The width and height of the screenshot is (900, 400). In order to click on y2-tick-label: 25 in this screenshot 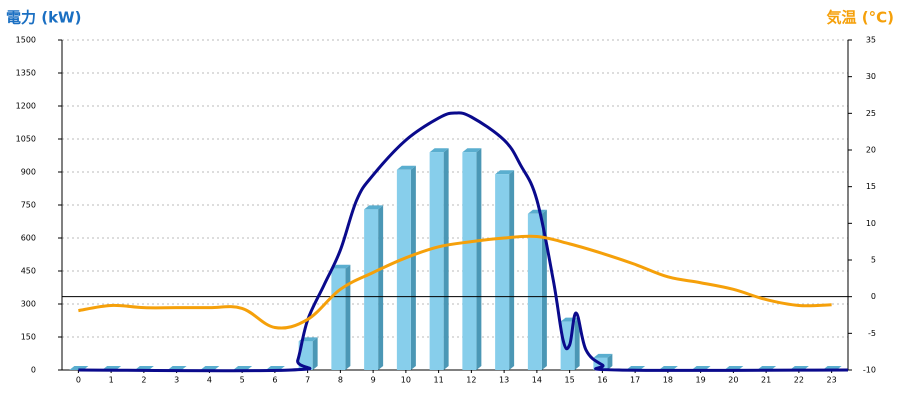, I will do `click(871, 113)`.